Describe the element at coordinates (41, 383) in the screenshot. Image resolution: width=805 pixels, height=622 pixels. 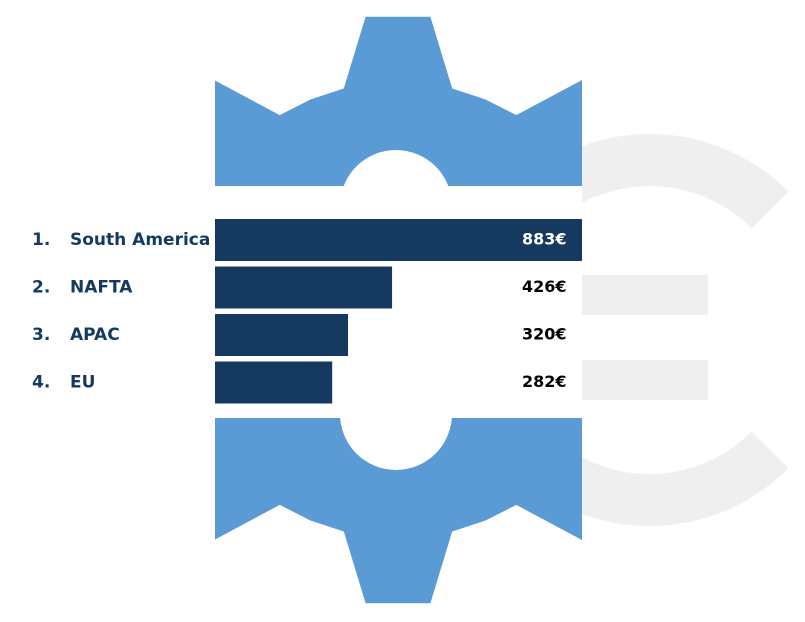
I see `rank-label: 4.` at that location.